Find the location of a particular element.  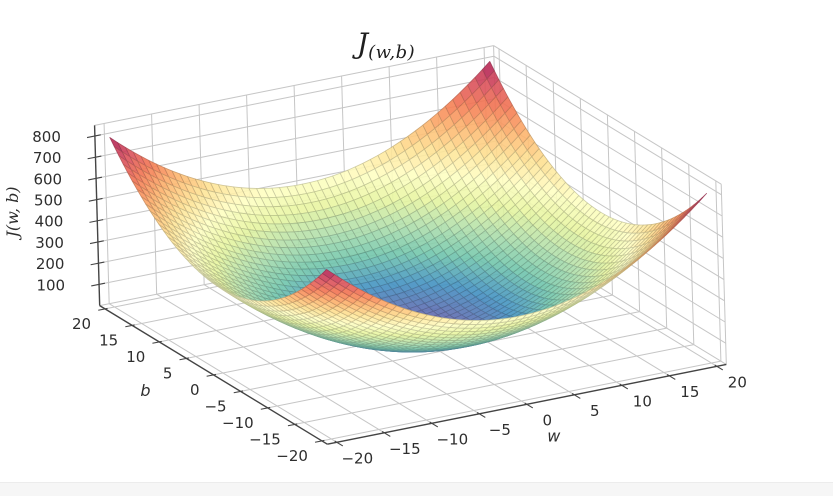

plot-title-subscript: (w,b) is located at coordinates (392, 52).